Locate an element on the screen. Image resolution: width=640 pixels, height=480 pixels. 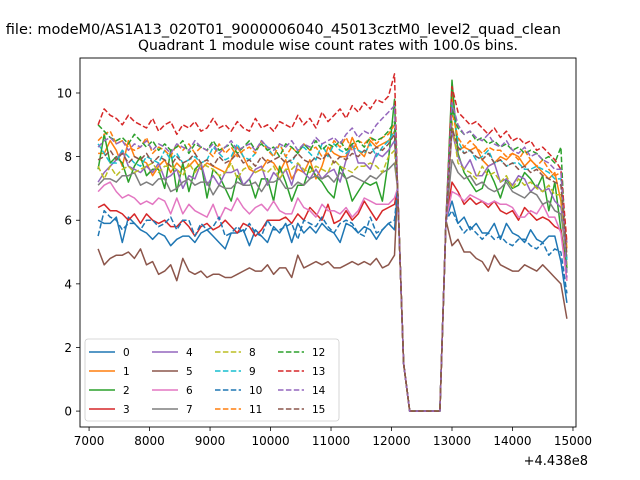
y-tick-label: 2 is located at coordinates (68, 348).